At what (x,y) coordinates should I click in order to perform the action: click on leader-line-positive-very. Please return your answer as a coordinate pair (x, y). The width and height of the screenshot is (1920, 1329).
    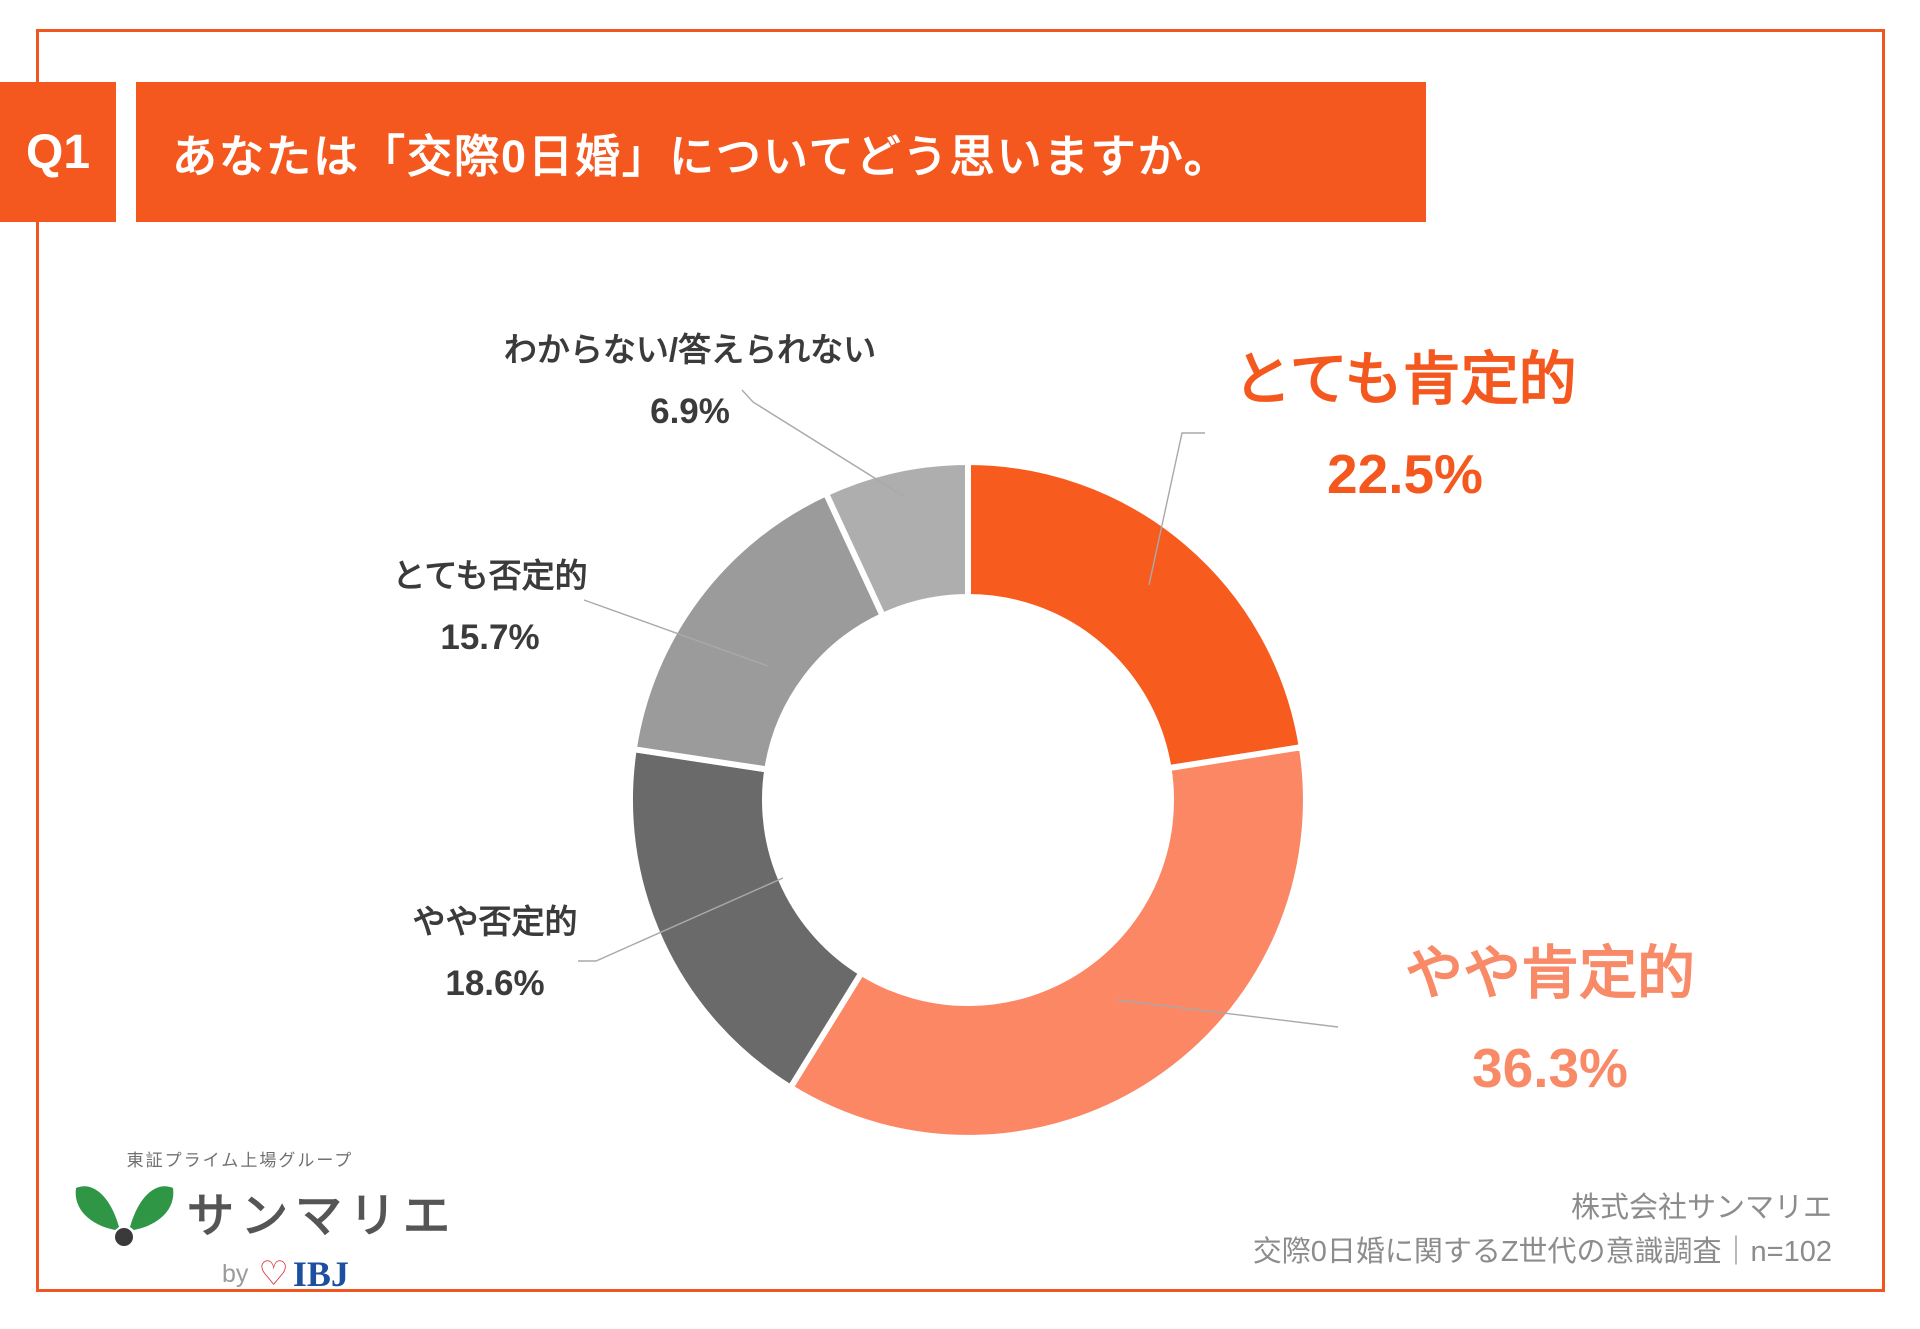
    Looking at the image, I should click on (1176, 509).